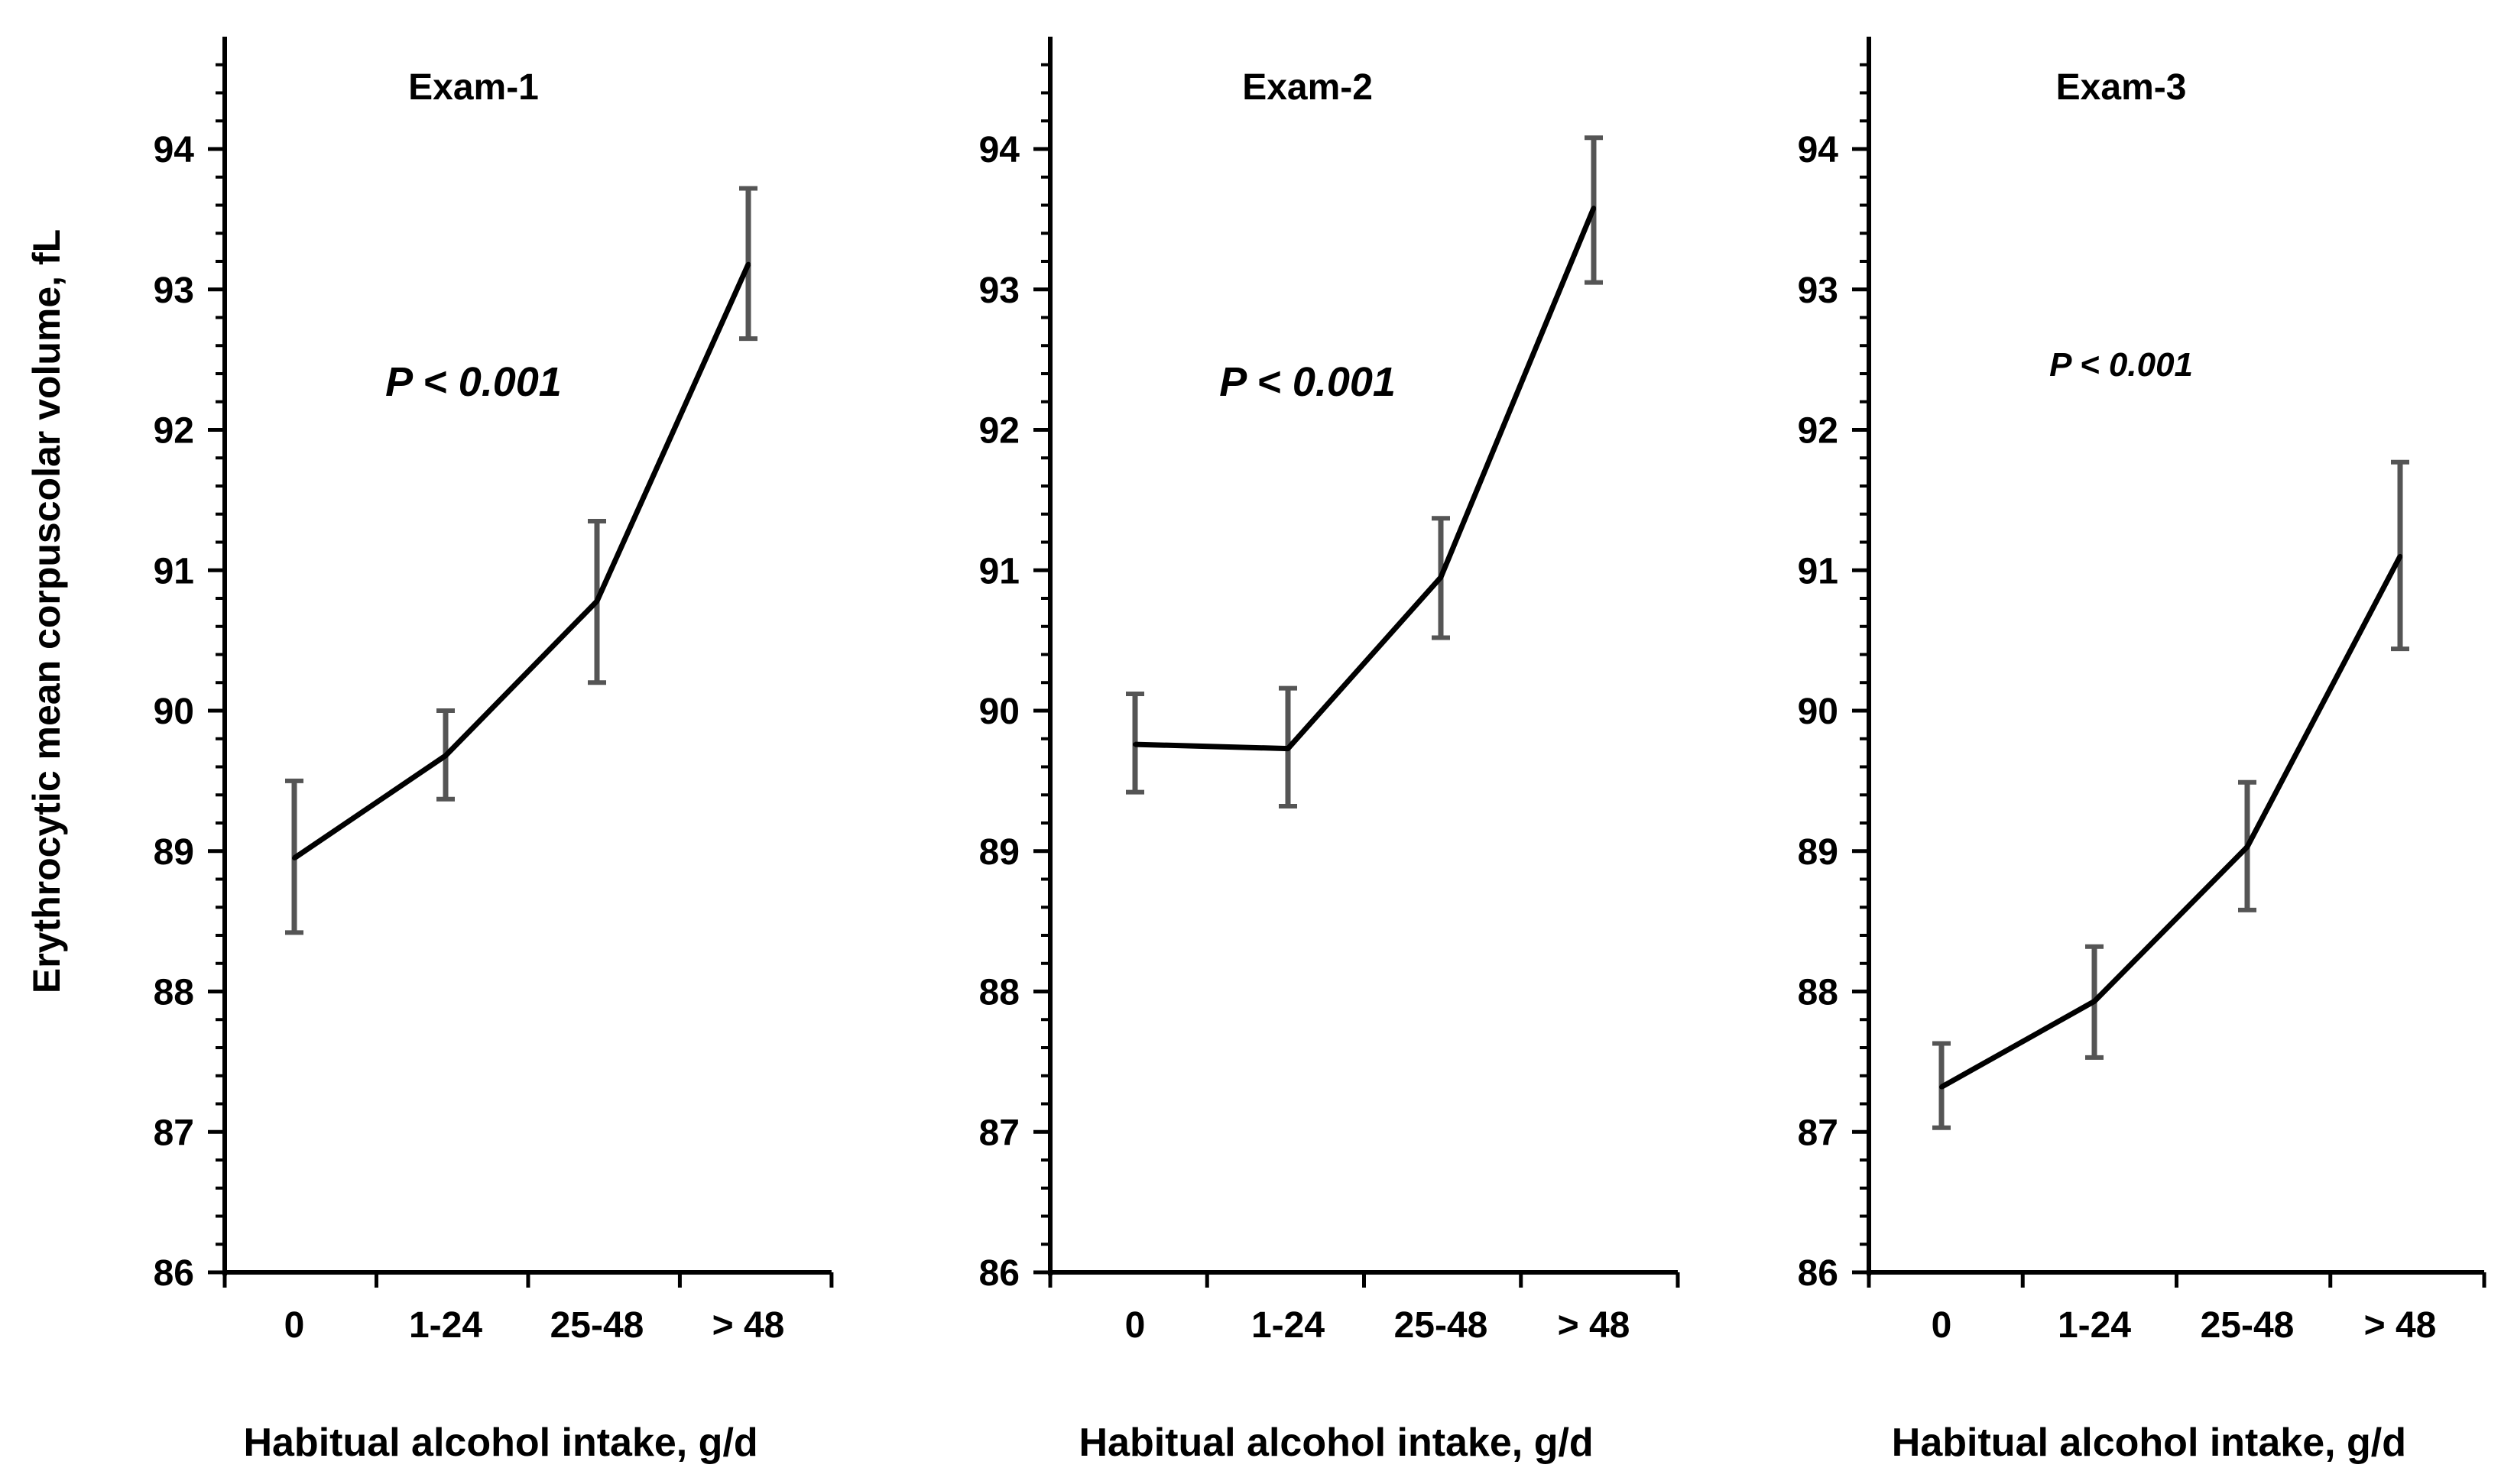 The image size is (2514, 1484). Describe the element at coordinates (1307, 88) in the screenshot. I see `panel-title: Exam-2` at that location.